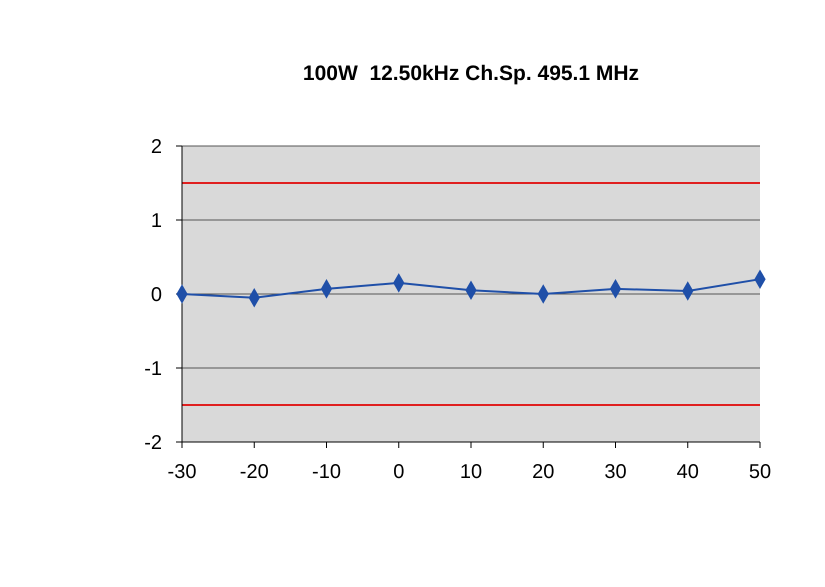  What do you see at coordinates (615, 472) in the screenshot?
I see `x-tick-label: 30` at bounding box center [615, 472].